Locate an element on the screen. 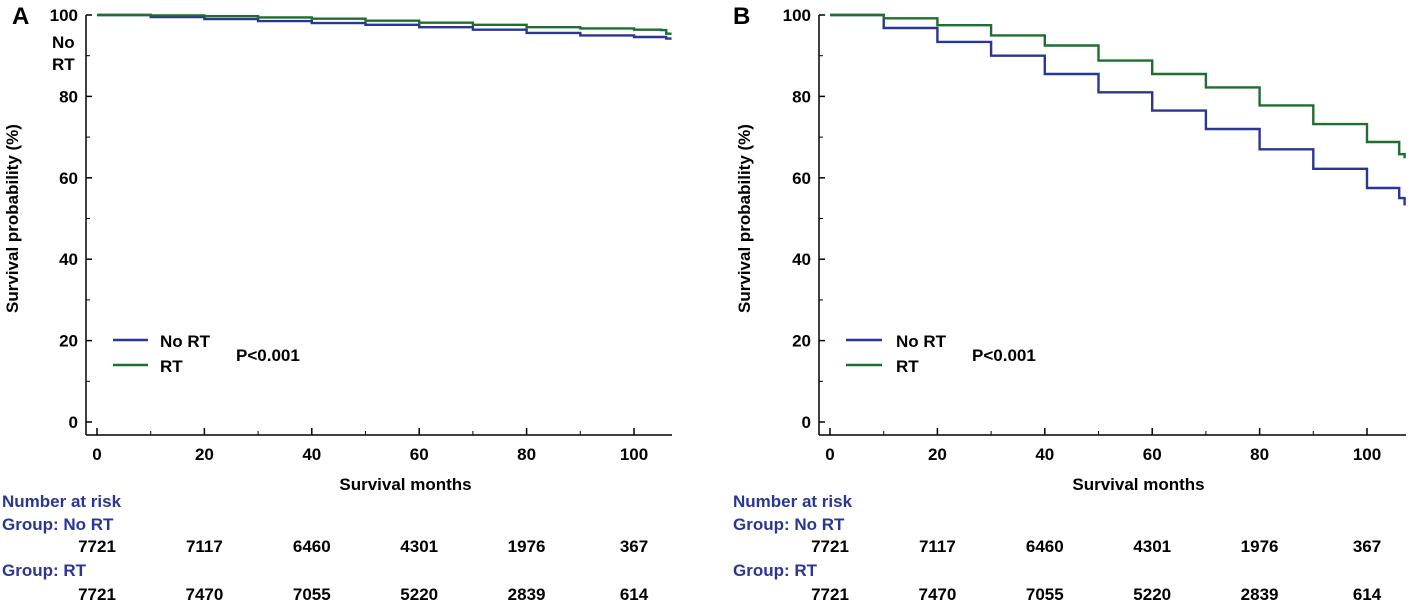 The image size is (1417, 605). stray-series-label: No RT is located at coordinates (63, 53).